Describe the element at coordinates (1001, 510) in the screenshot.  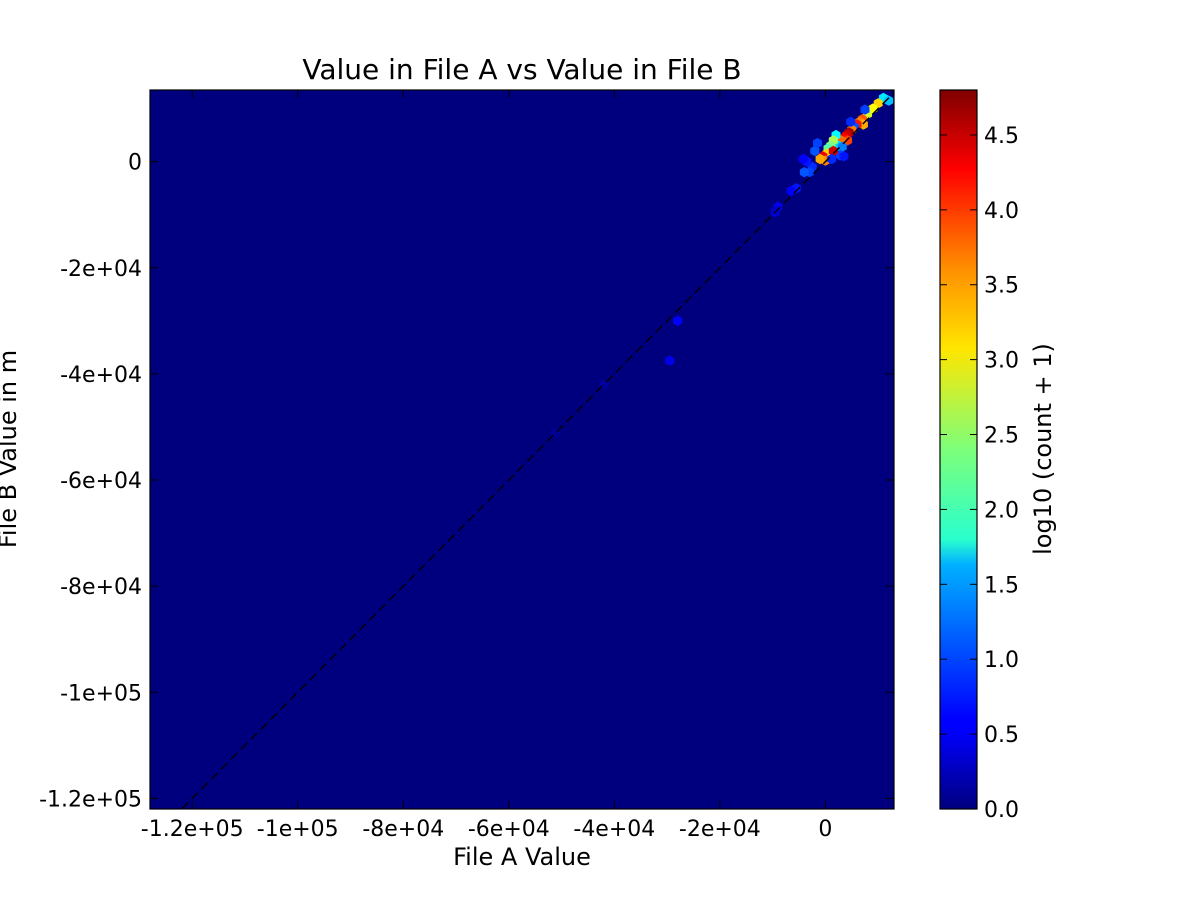
I see `colorbar-tick-label: 2.0` at that location.